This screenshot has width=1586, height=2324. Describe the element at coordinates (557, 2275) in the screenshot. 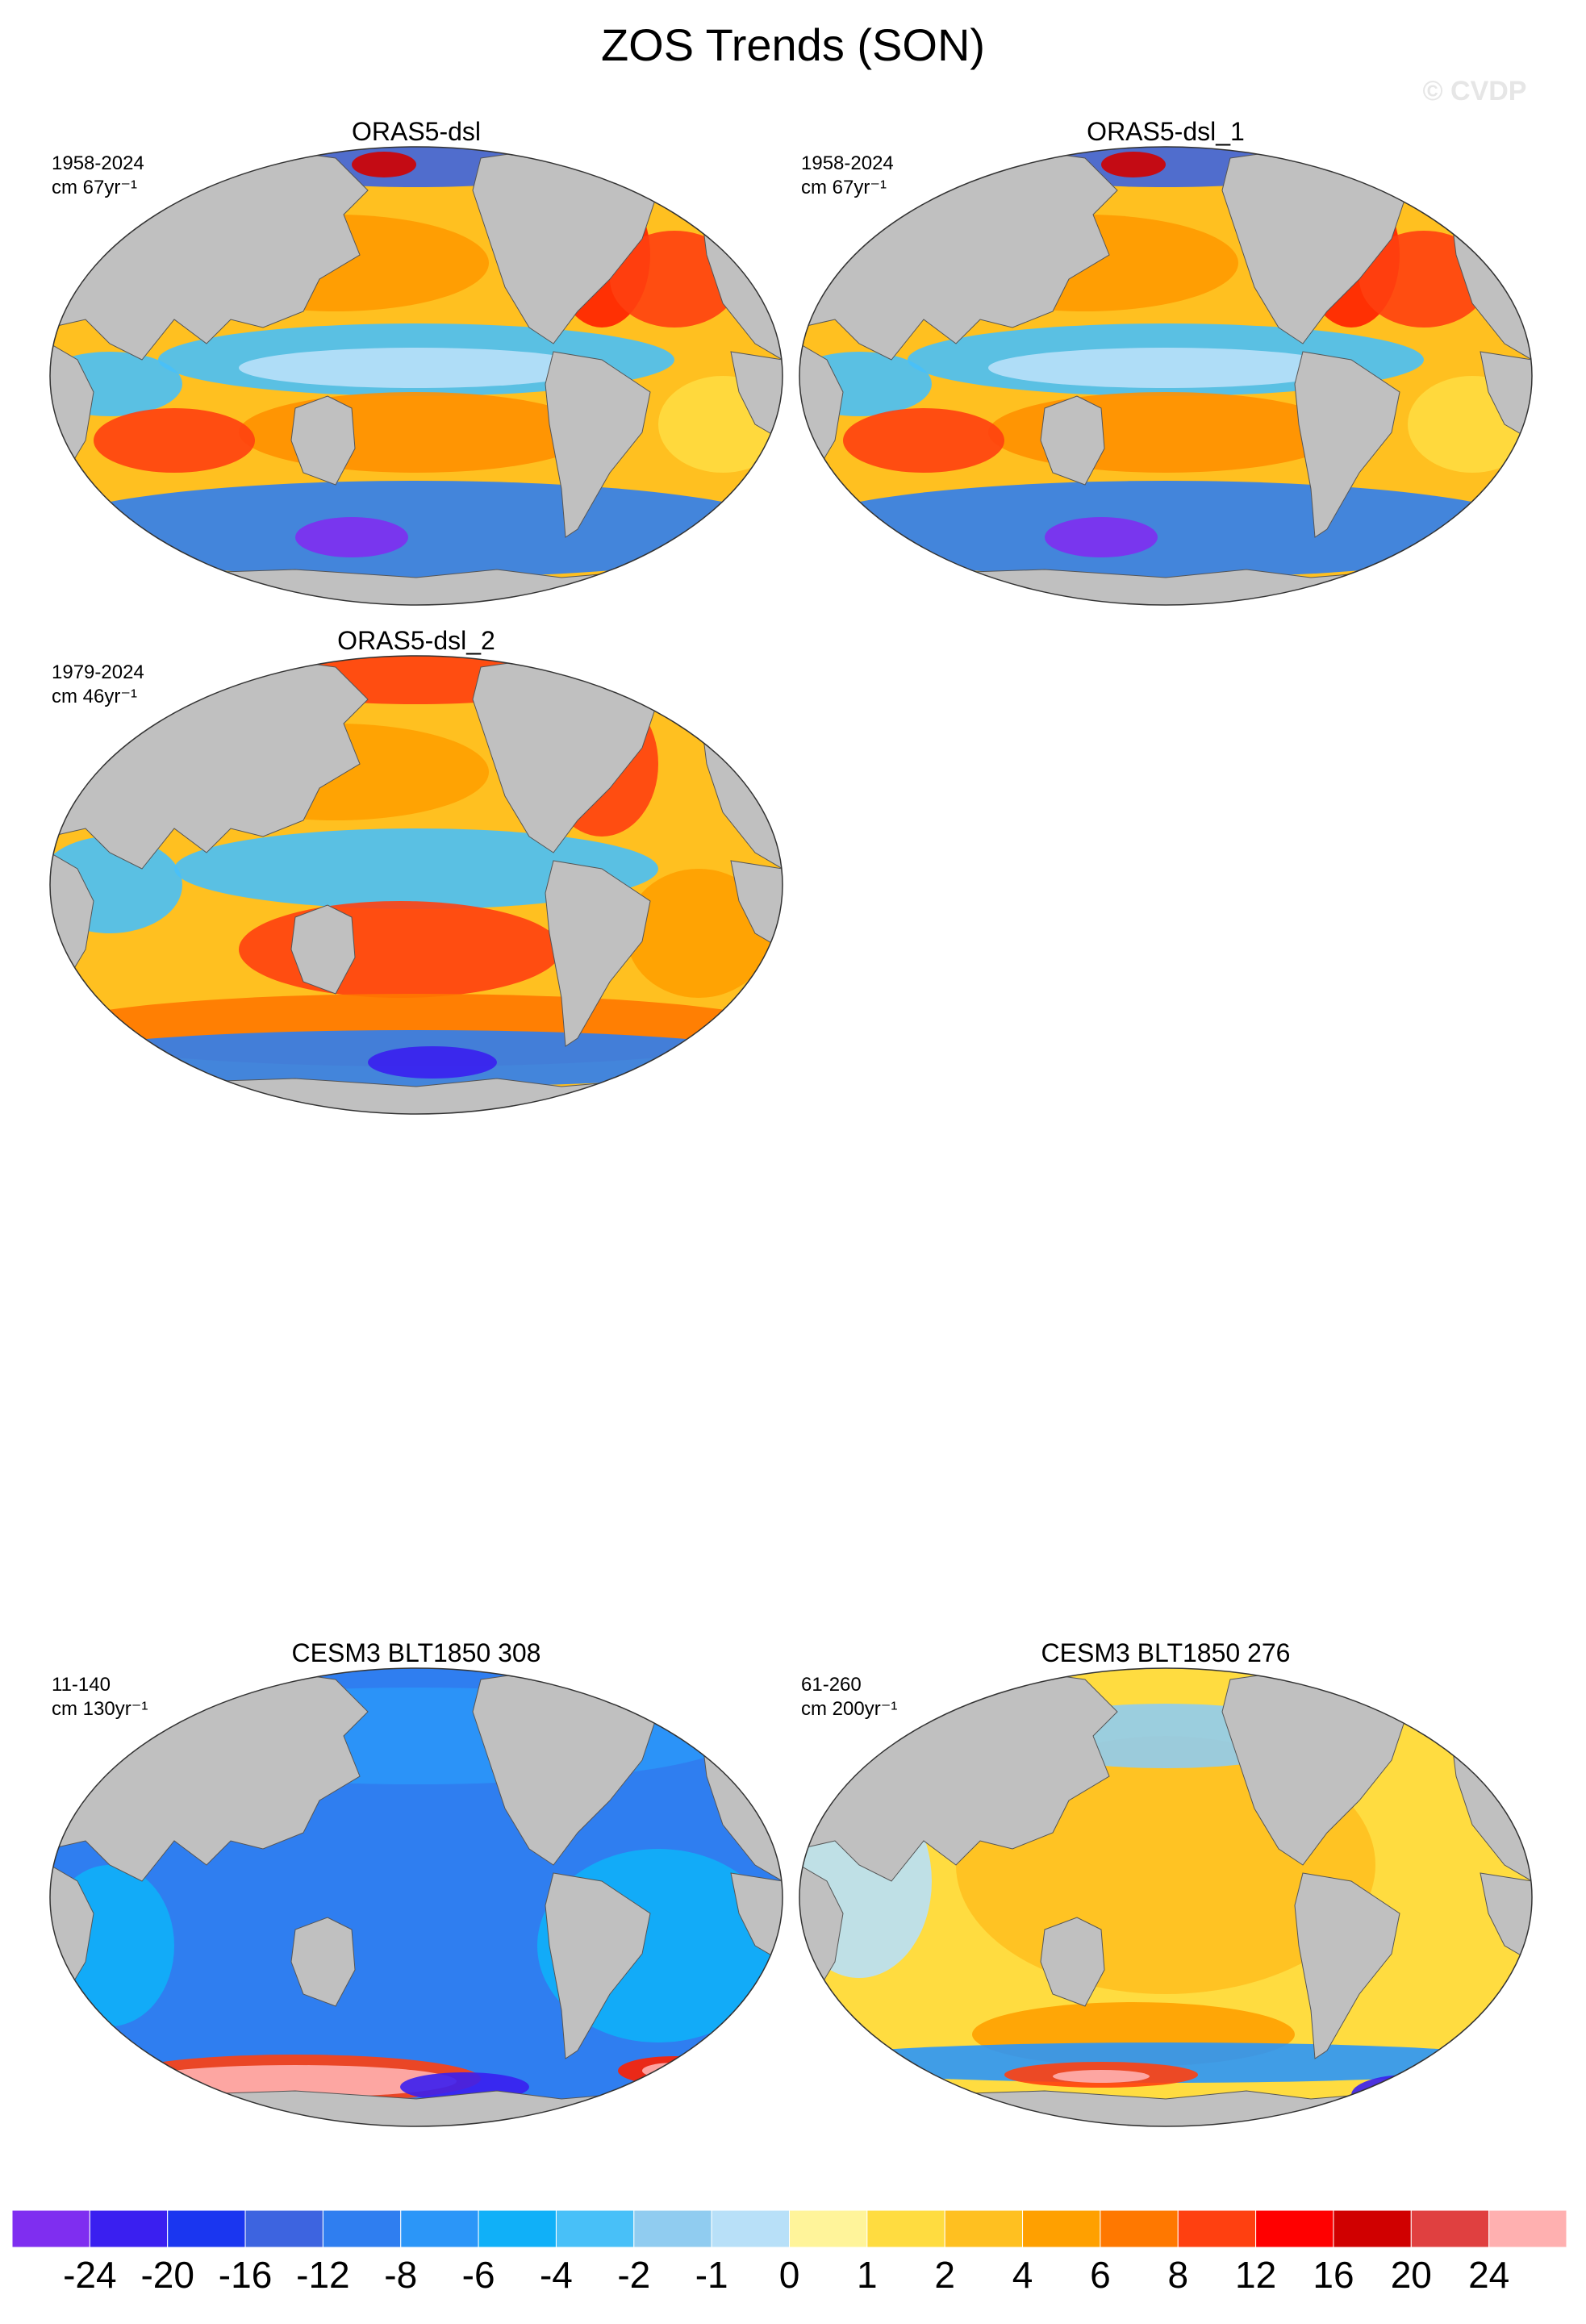

I see `colorbar-label: -4` at that location.